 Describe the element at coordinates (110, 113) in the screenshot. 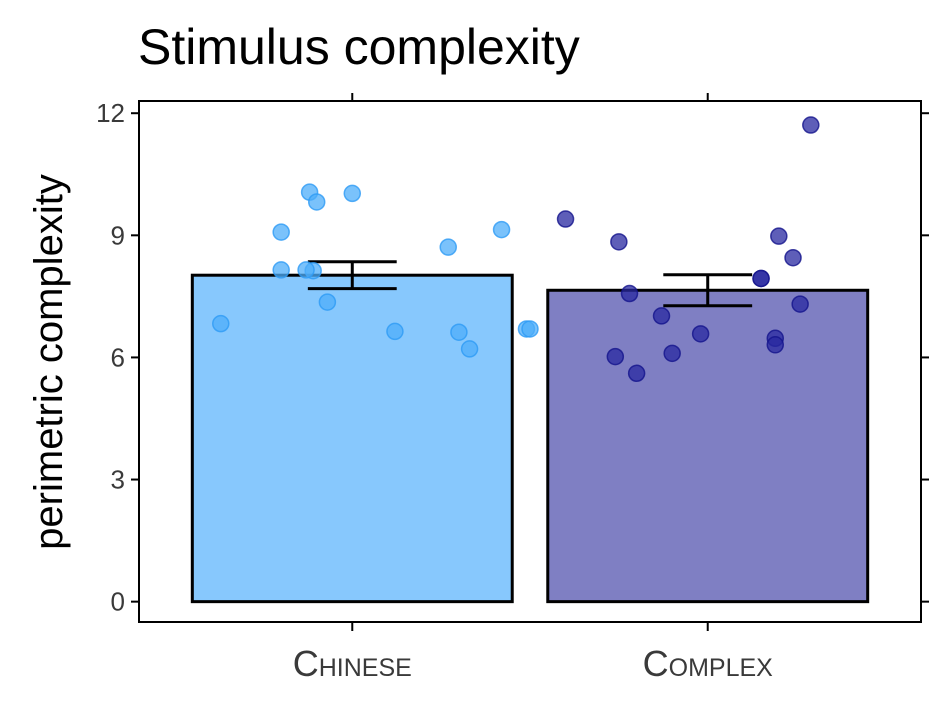

I see `y-tick-label: 12` at that location.